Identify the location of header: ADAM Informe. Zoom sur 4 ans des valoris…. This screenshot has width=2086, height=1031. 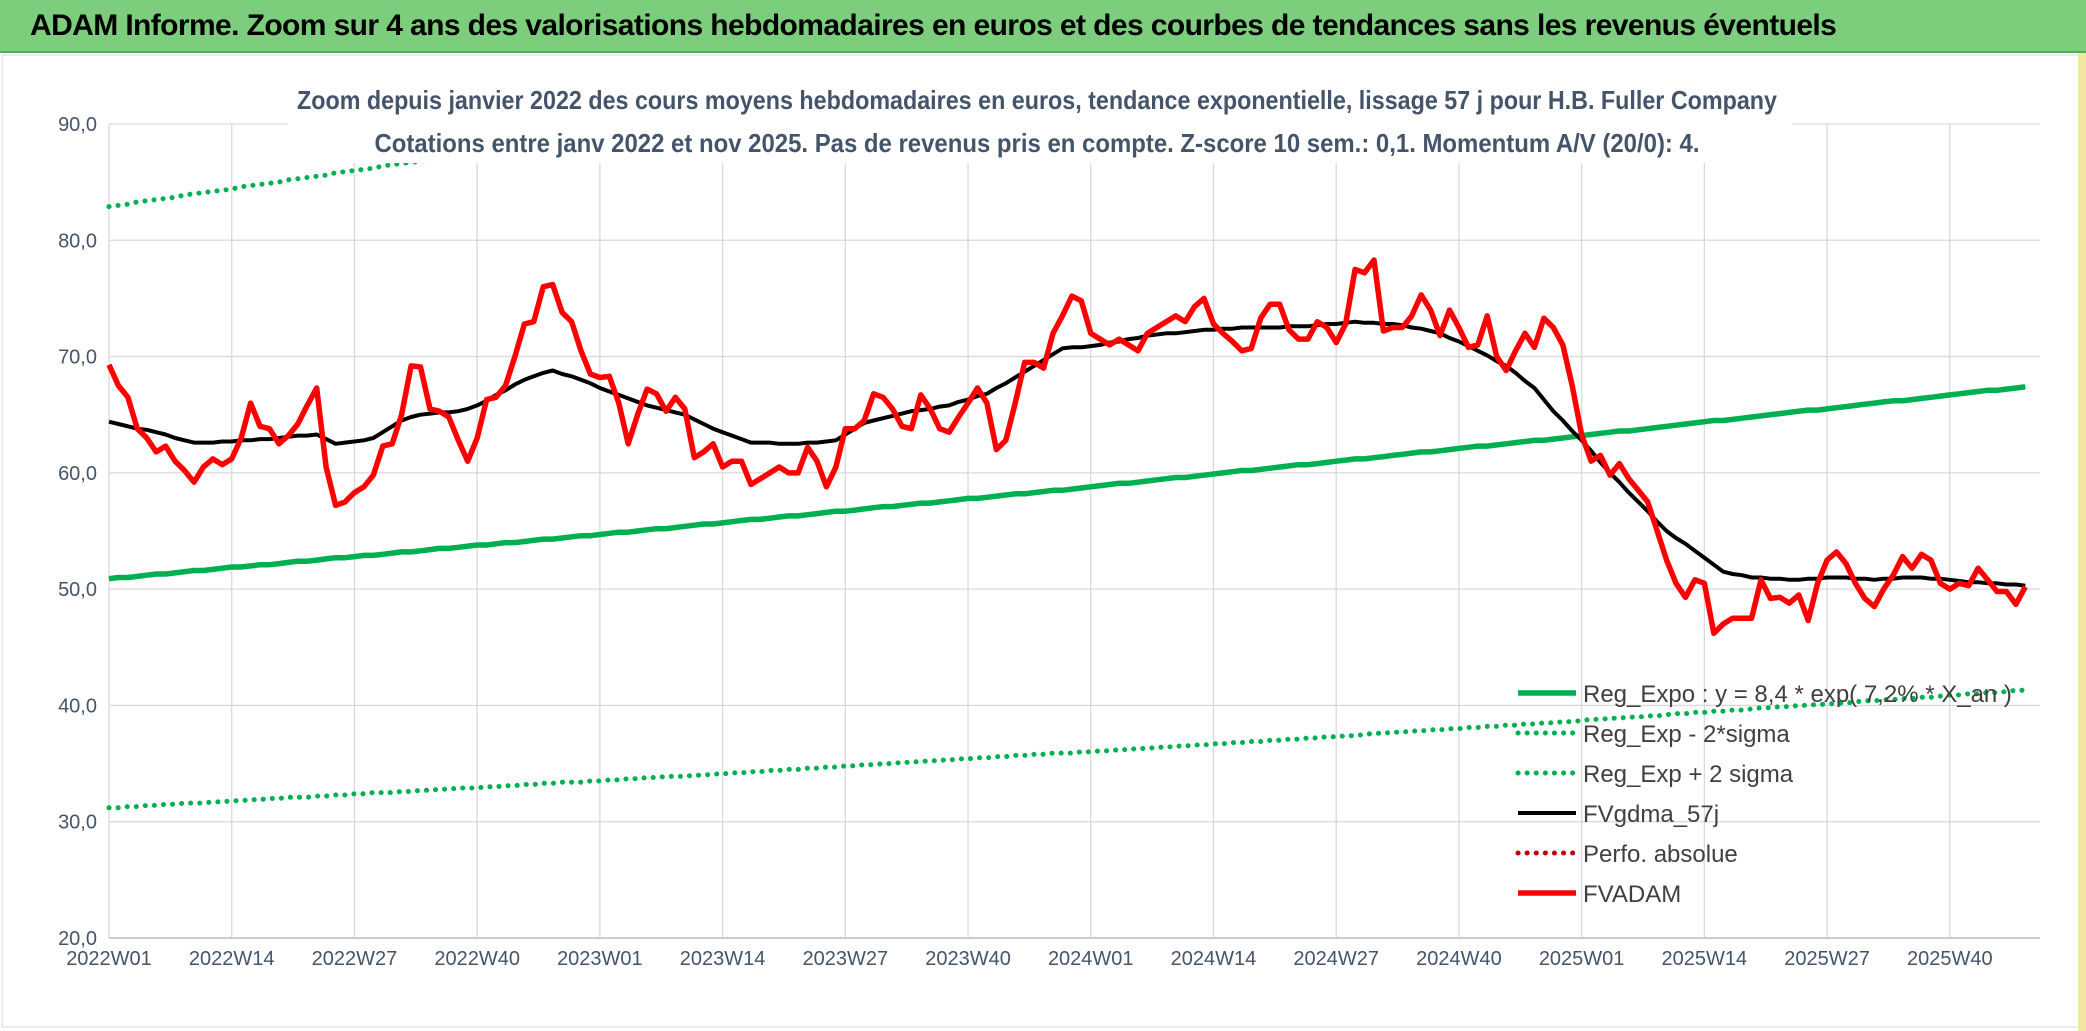
(1043, 26).